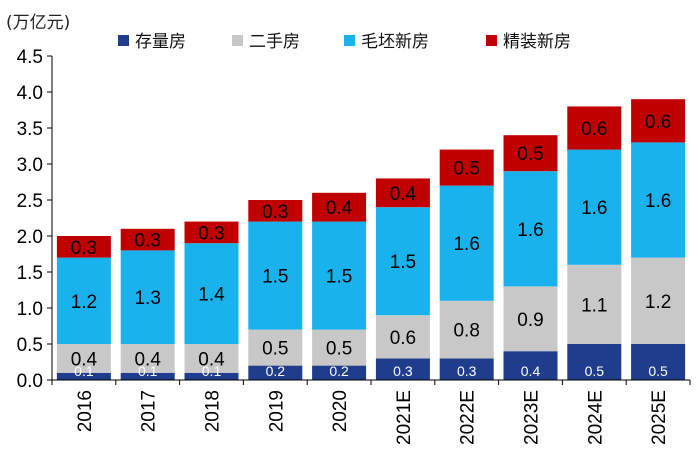  I want to click on y-tick-label-0: 0.0, so click(30, 381).